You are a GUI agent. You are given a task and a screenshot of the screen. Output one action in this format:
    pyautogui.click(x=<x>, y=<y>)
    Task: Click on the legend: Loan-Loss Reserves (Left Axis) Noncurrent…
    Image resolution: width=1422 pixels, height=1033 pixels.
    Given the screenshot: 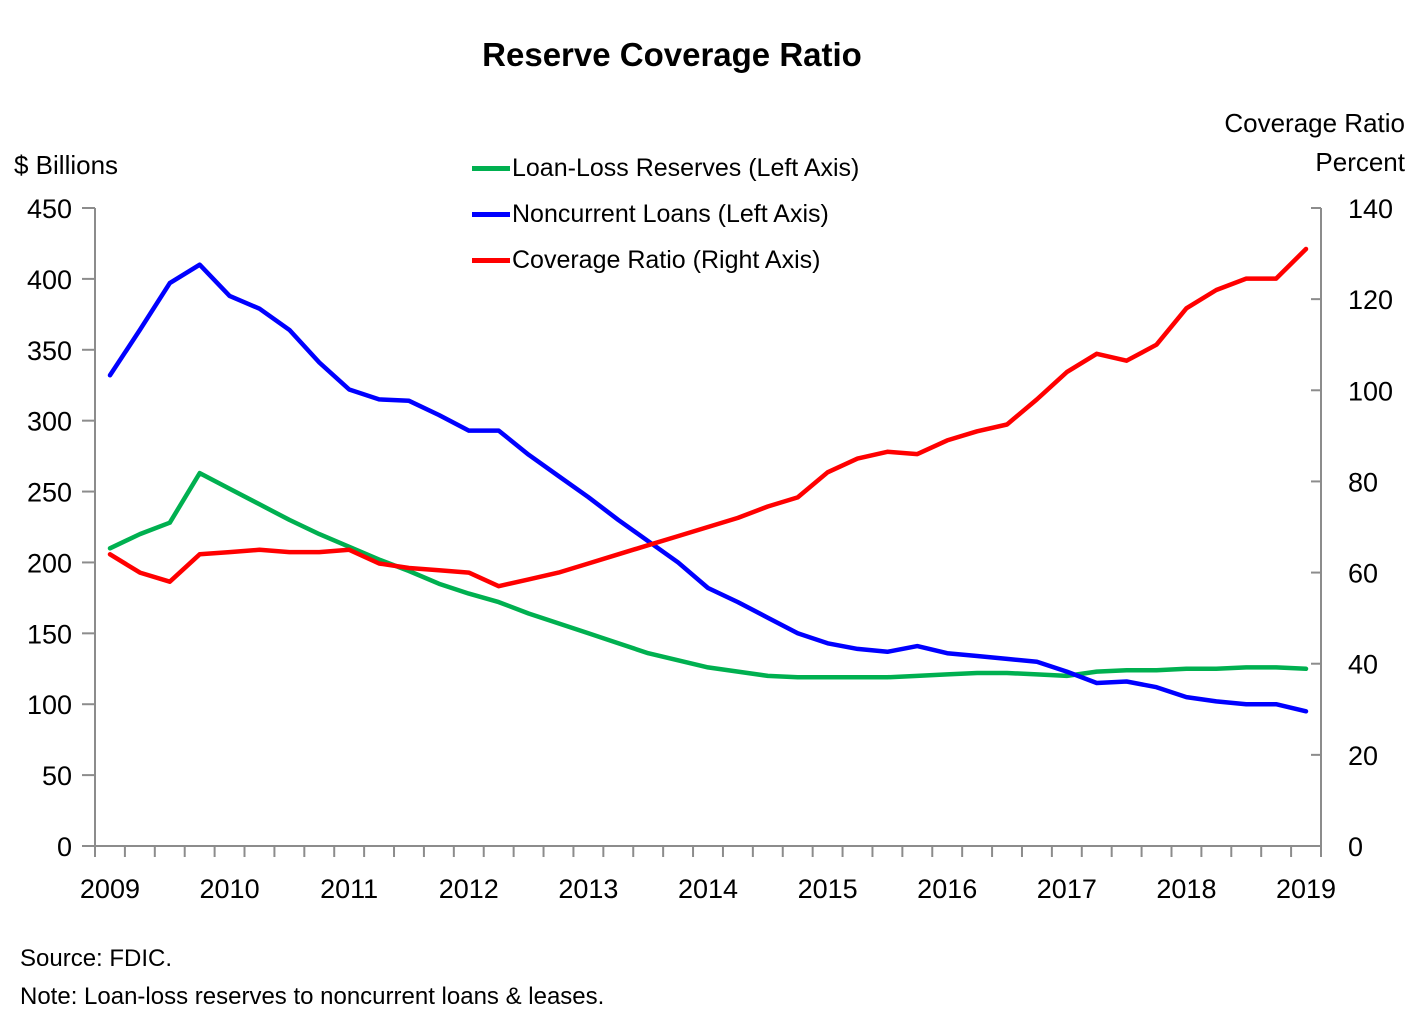 What is the action you would take?
    pyautogui.click(x=665, y=214)
    